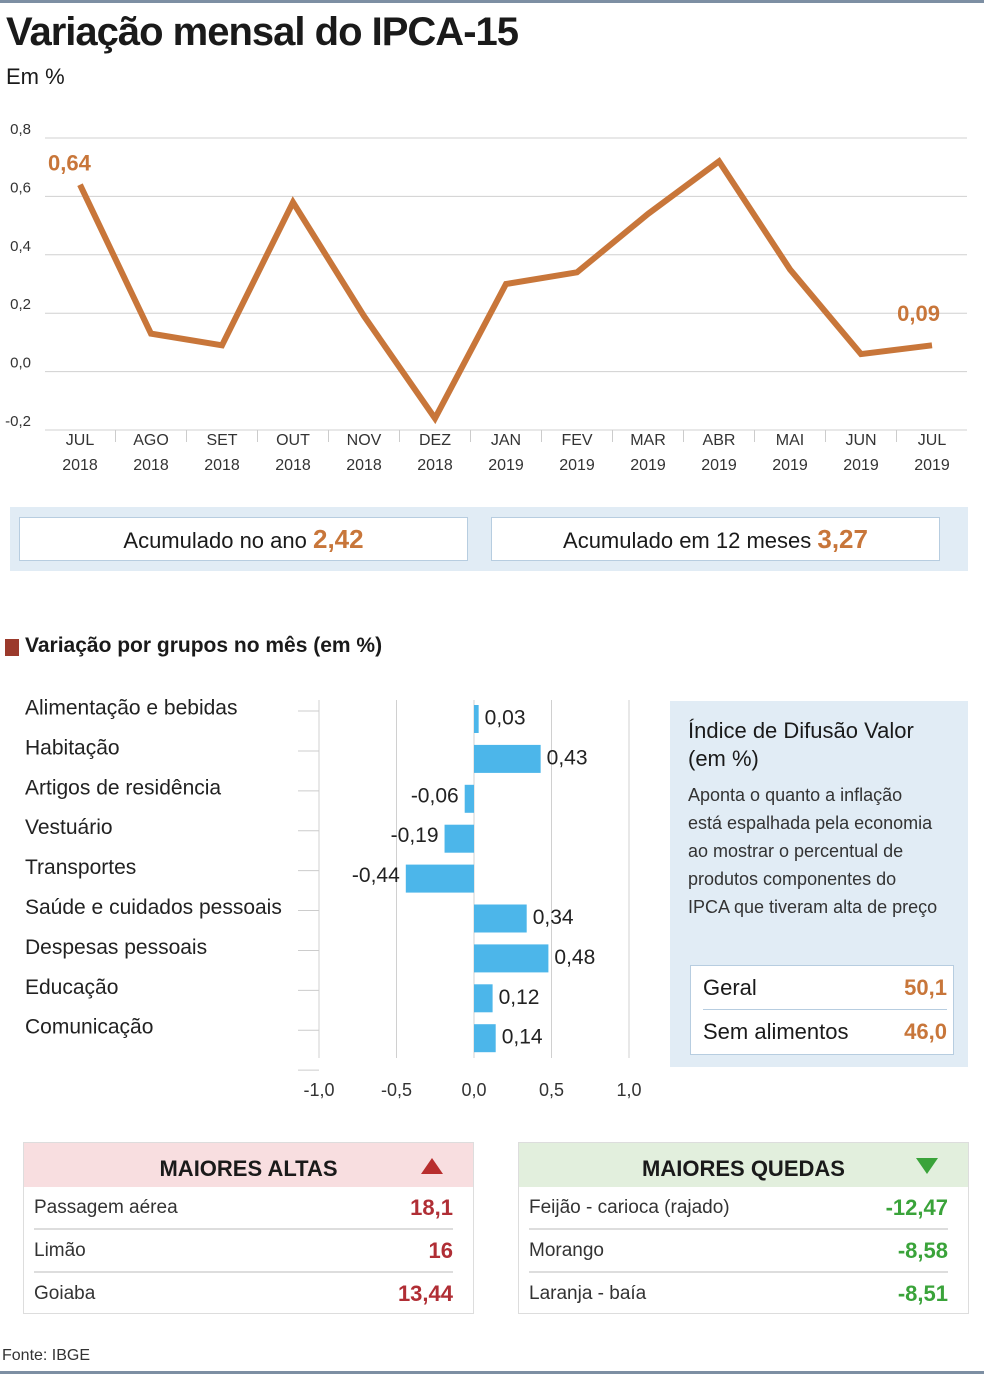 This screenshot has width=984, height=1374. What do you see at coordinates (922, 1293) in the screenshot?
I see `value: -8,51` at bounding box center [922, 1293].